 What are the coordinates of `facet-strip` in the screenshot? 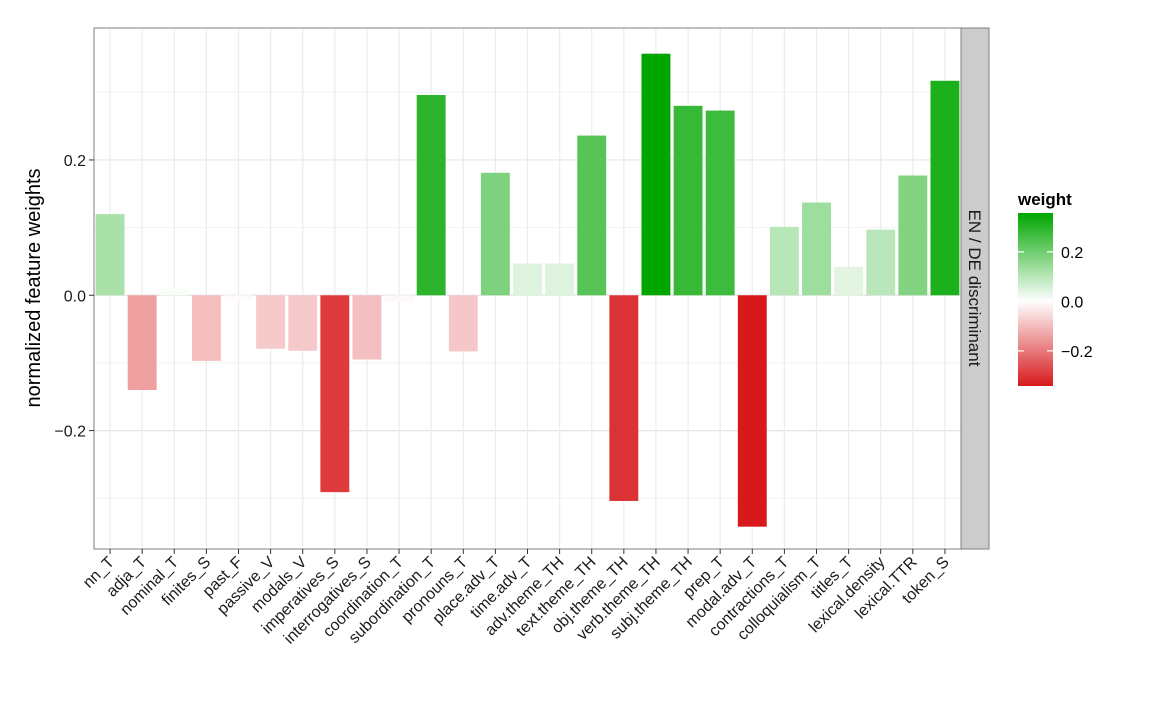 It's located at (975, 288).